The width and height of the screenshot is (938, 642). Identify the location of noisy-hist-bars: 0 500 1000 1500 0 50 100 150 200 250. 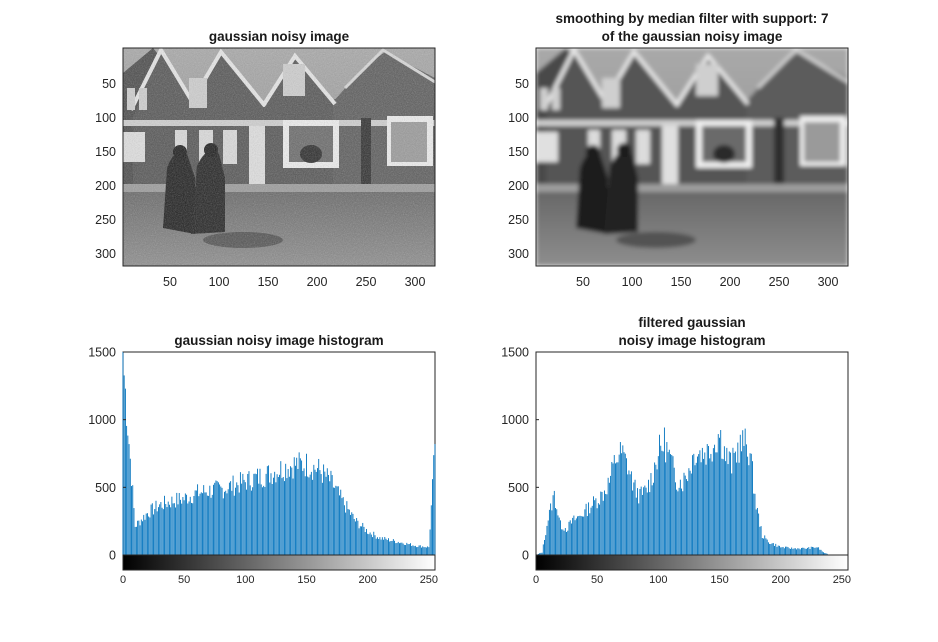
(263, 466).